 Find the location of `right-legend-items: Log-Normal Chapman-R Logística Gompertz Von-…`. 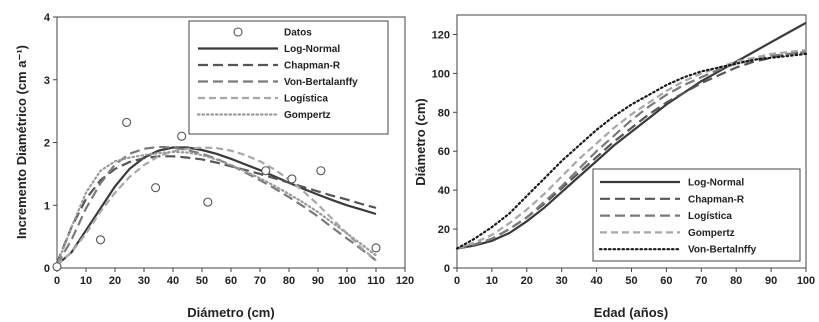

right-legend-items: Log-Normal Chapman-R Logística Gompertz Von-… is located at coordinates (677, 217).